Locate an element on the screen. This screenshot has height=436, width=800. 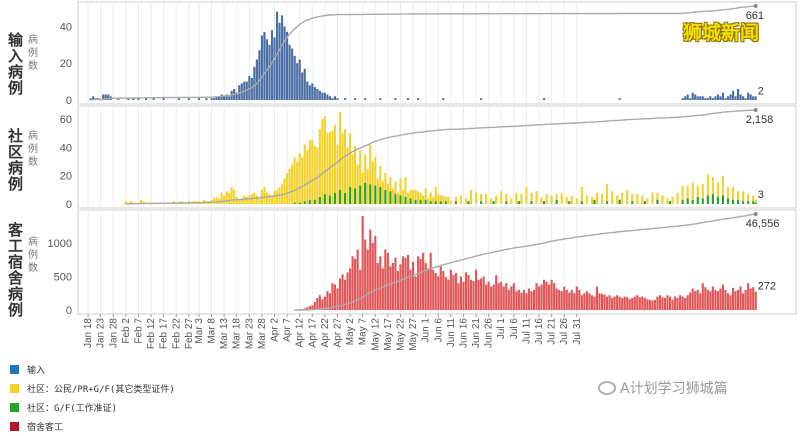
x-tick-label: Feb 17 is located at coordinates (164, 334).